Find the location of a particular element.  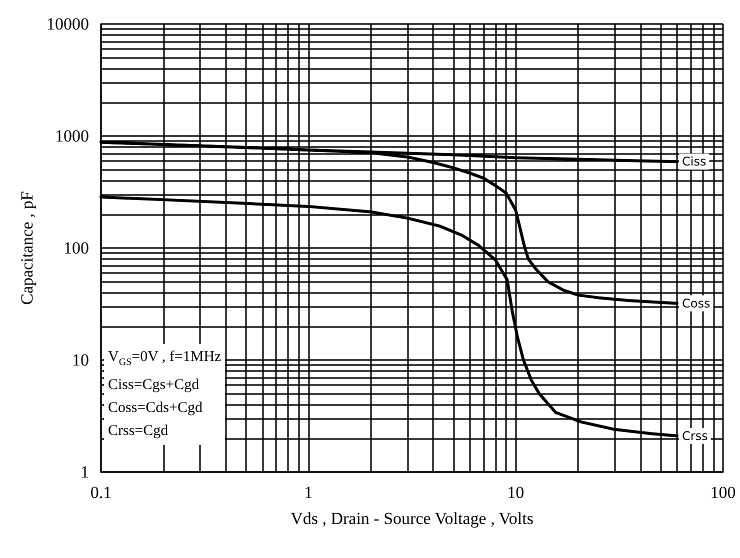

y-tick-label: 10 is located at coordinates (80, 360).